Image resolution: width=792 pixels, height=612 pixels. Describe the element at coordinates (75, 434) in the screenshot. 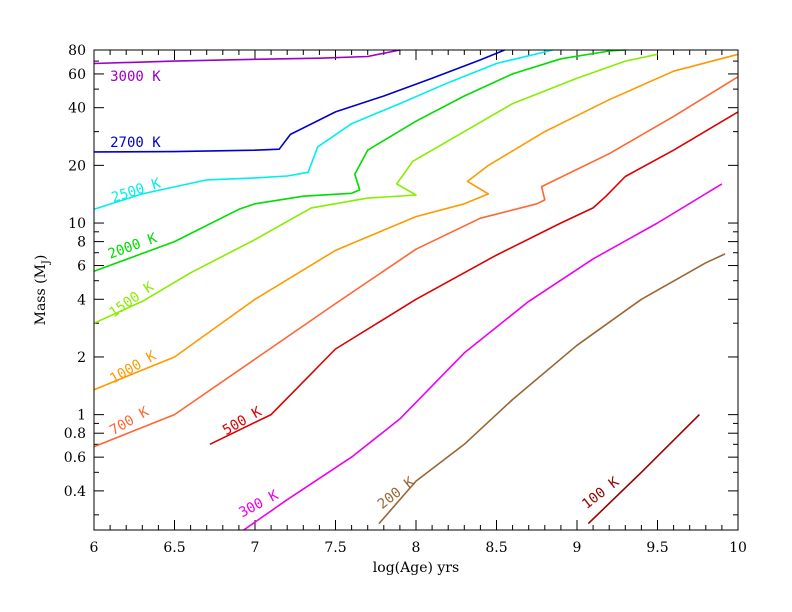

I see `y-tick-label: 0.8` at that location.